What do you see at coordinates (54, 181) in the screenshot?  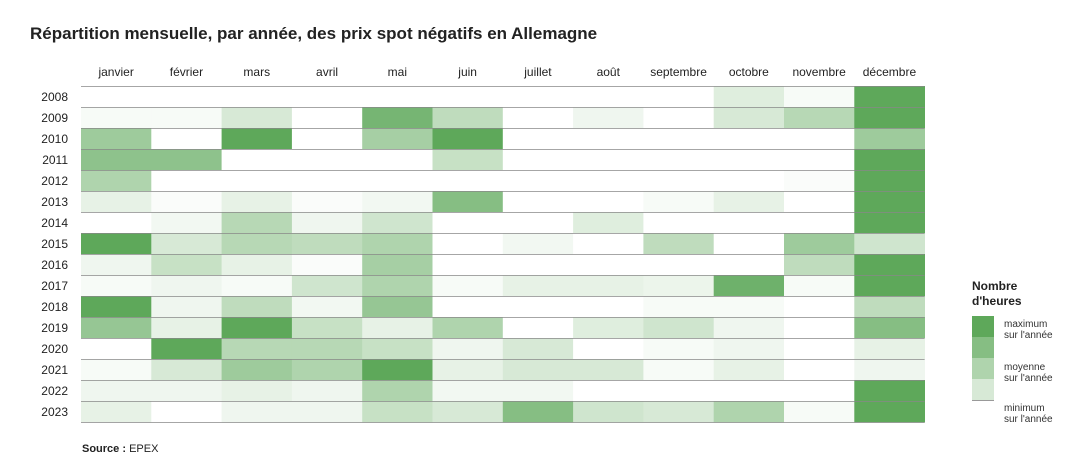 I see `year-label-2012: 2012` at bounding box center [54, 181].